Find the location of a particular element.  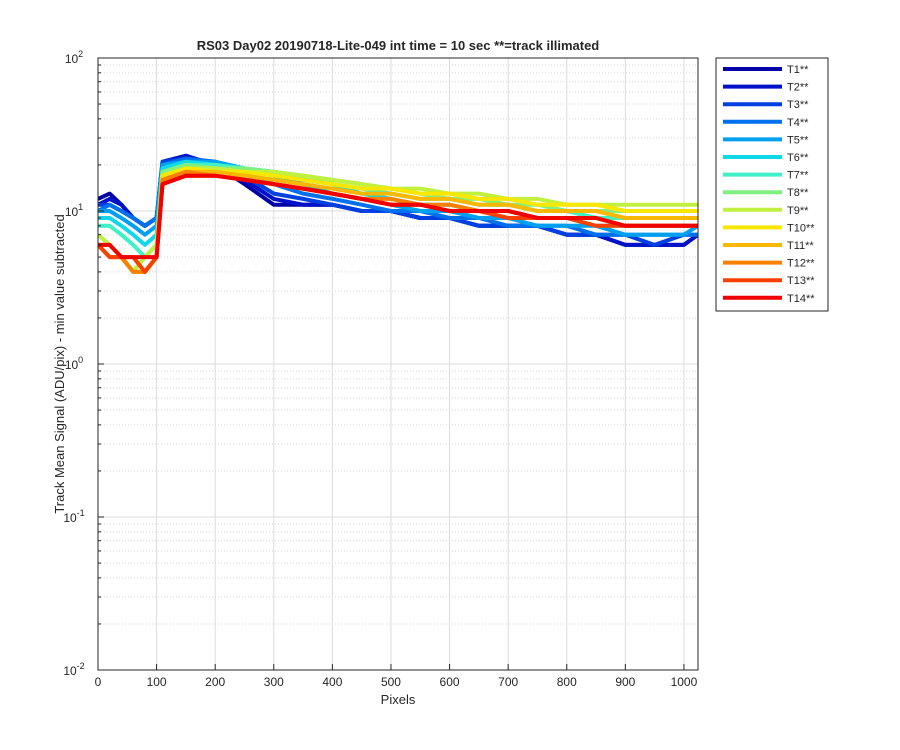

y-tick-label: 10⁻¹ is located at coordinates (73, 516).